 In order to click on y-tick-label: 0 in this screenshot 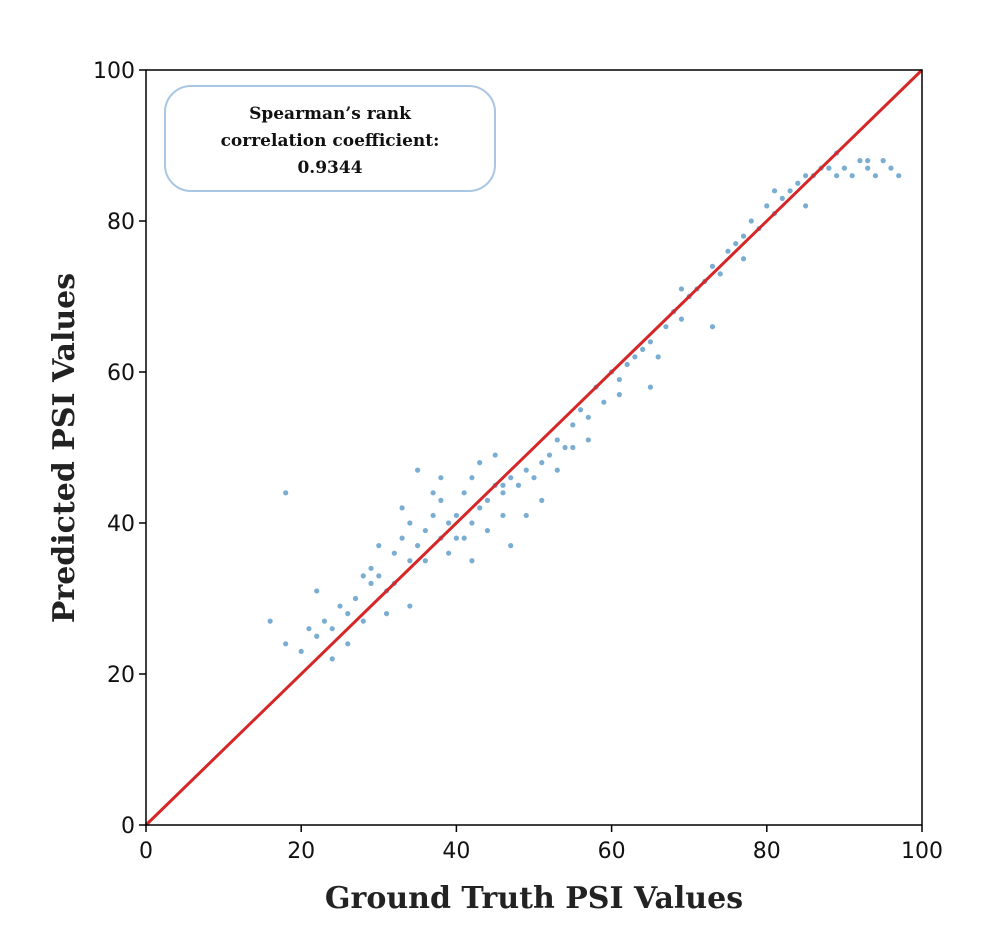, I will do `click(128, 826)`.